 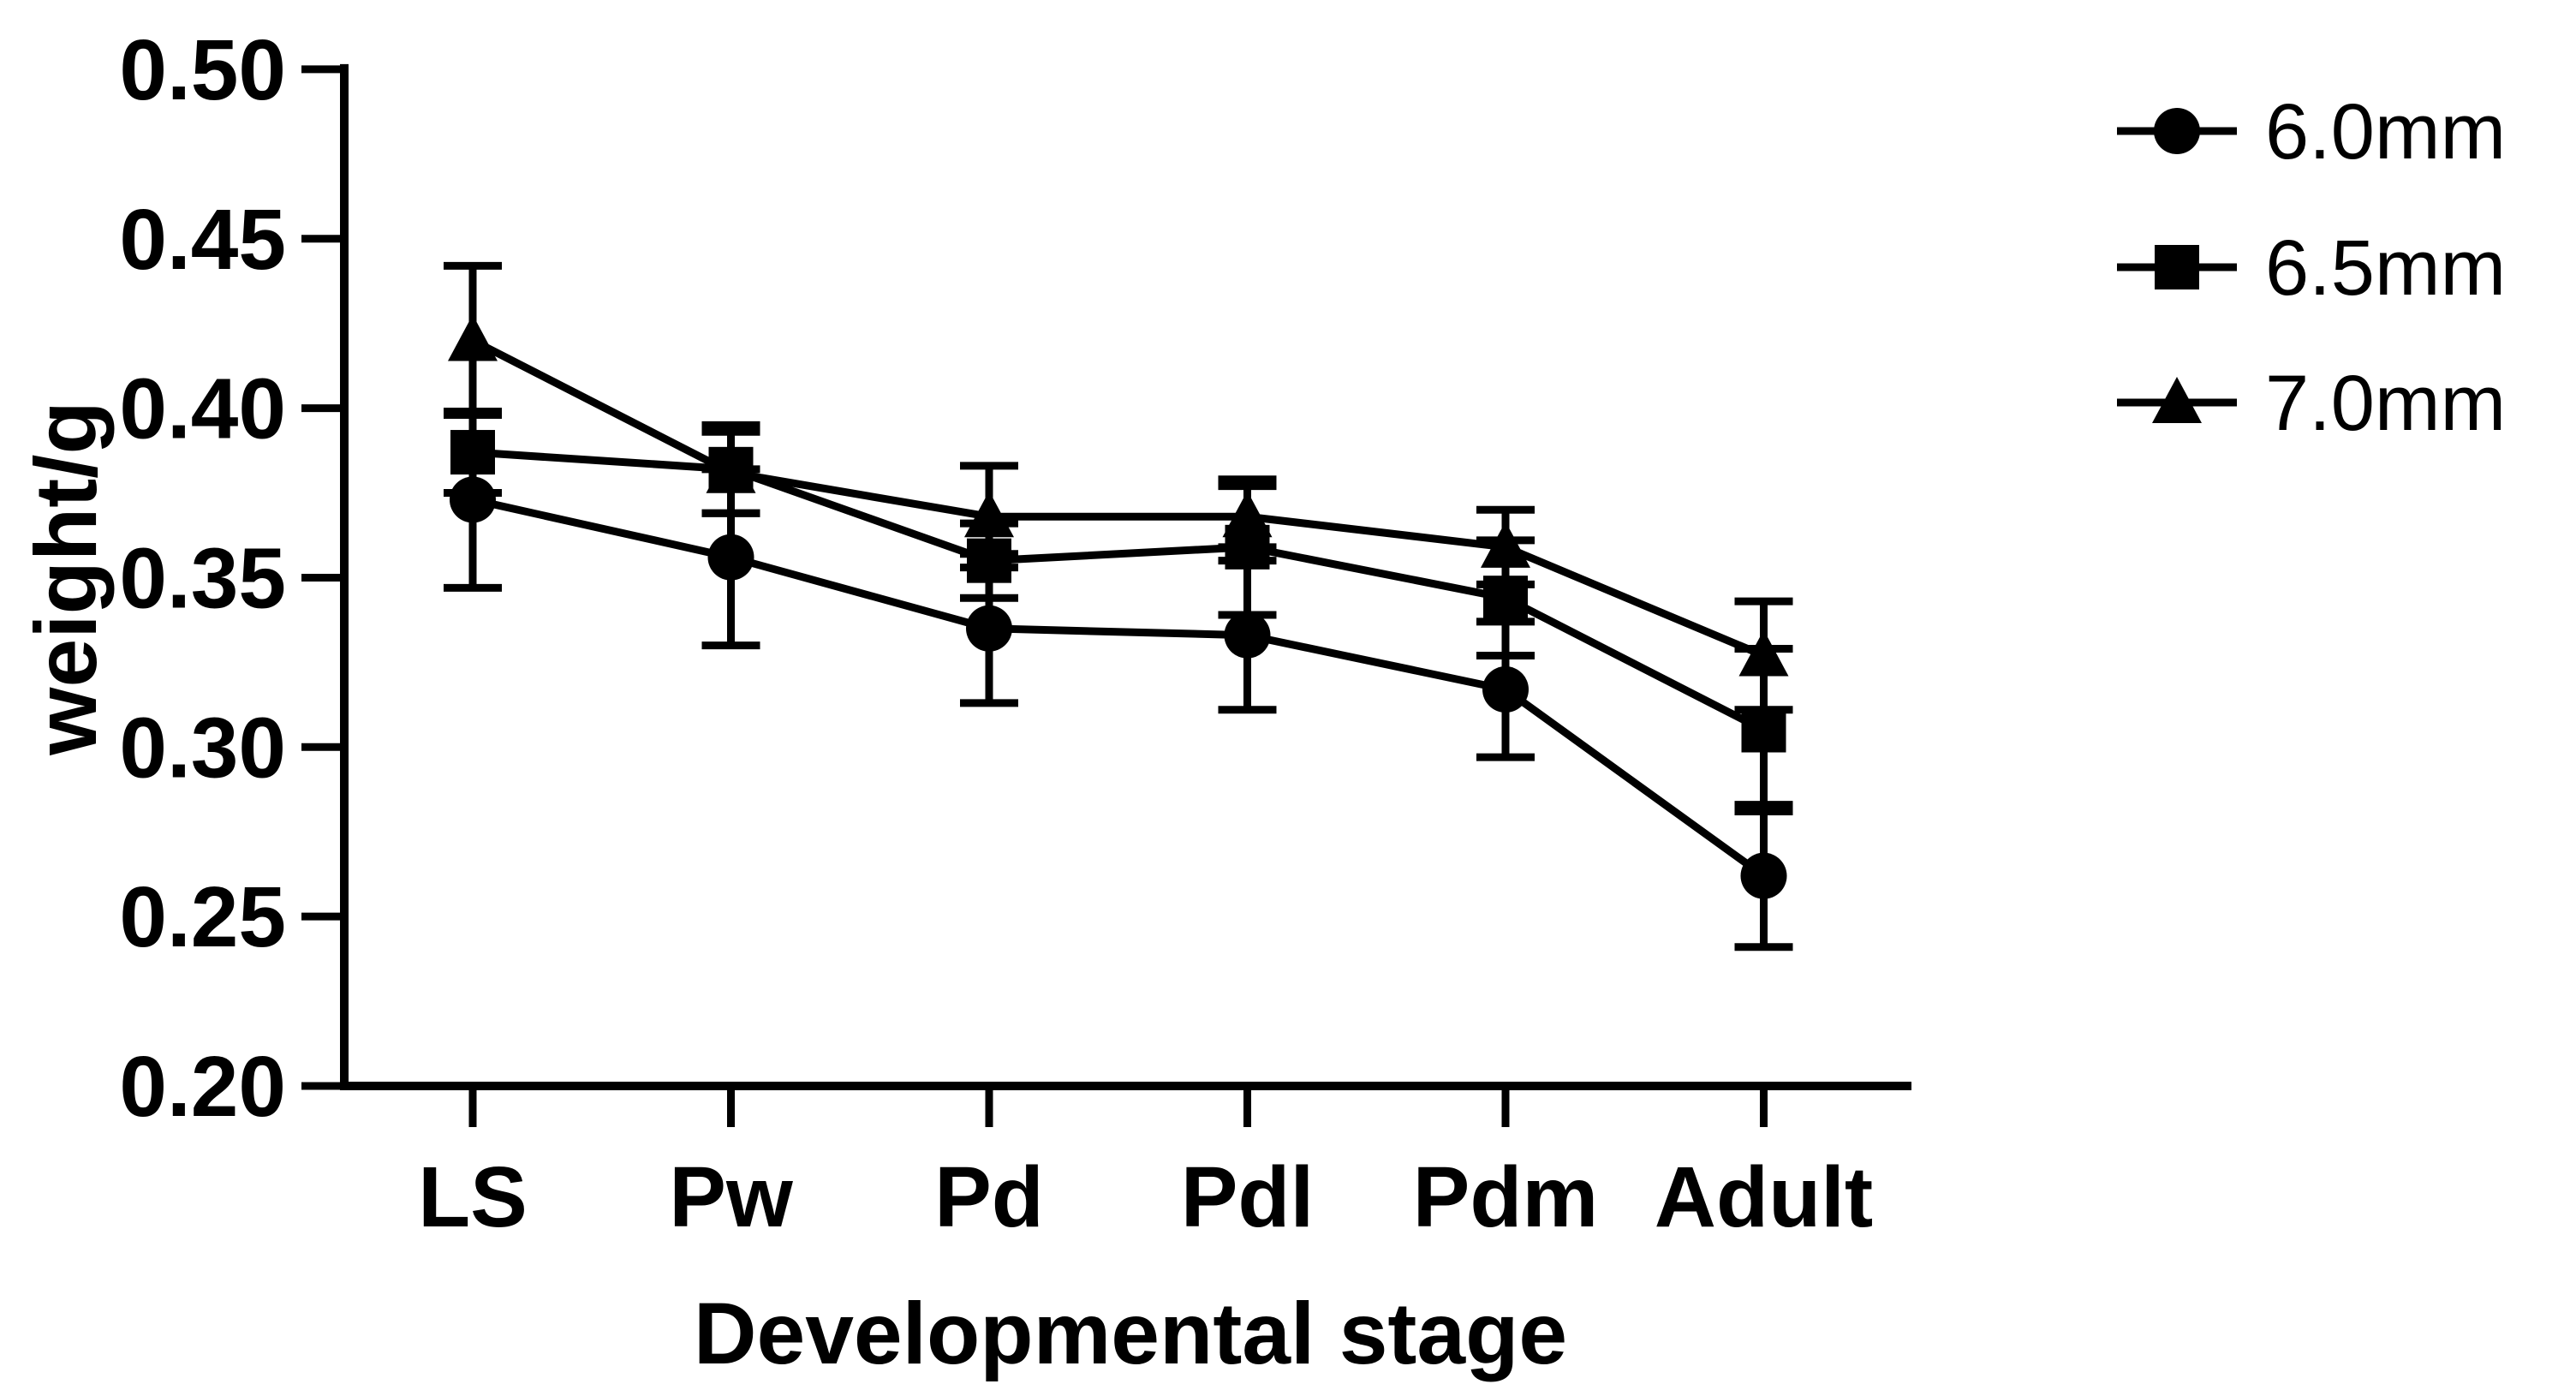 What do you see at coordinates (2177, 131) in the screenshot?
I see `legend-circle-icon` at bounding box center [2177, 131].